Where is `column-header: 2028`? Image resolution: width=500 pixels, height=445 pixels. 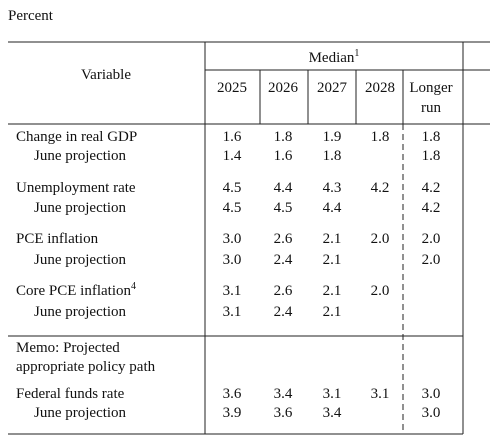 column-header: 2028 is located at coordinates (380, 88).